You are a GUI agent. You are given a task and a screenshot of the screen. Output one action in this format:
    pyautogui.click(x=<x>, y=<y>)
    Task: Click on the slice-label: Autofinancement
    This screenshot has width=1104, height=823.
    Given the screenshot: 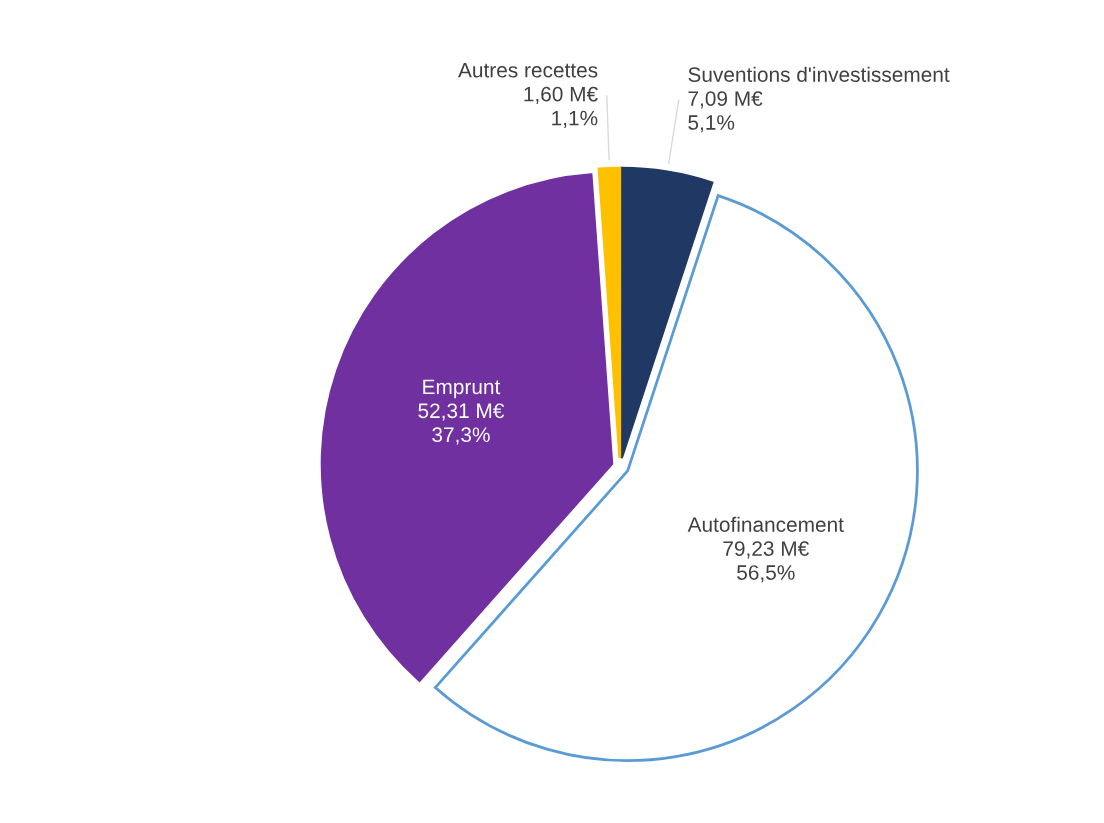 What is the action you would take?
    pyautogui.click(x=765, y=524)
    